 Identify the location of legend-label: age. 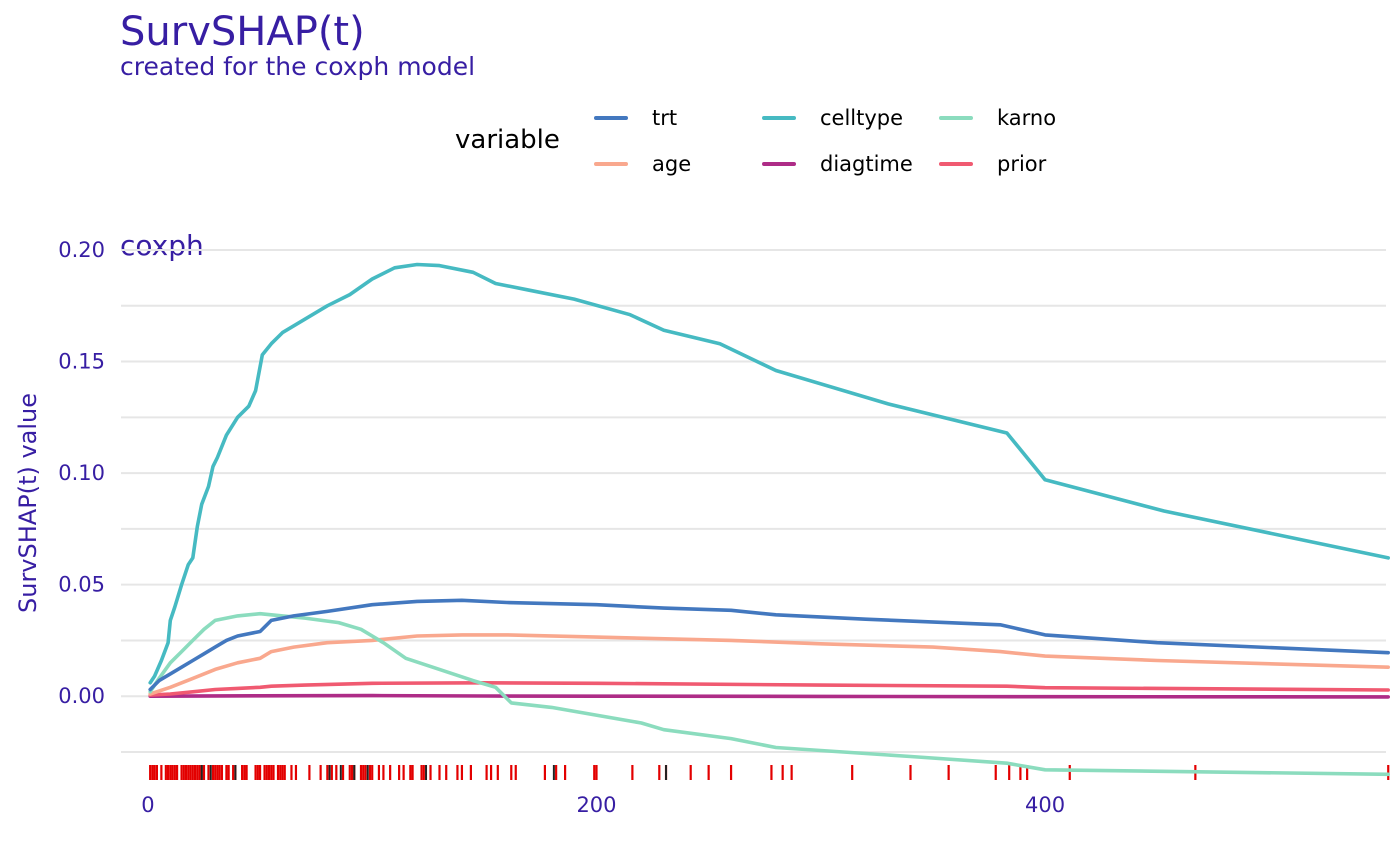
(672, 164).